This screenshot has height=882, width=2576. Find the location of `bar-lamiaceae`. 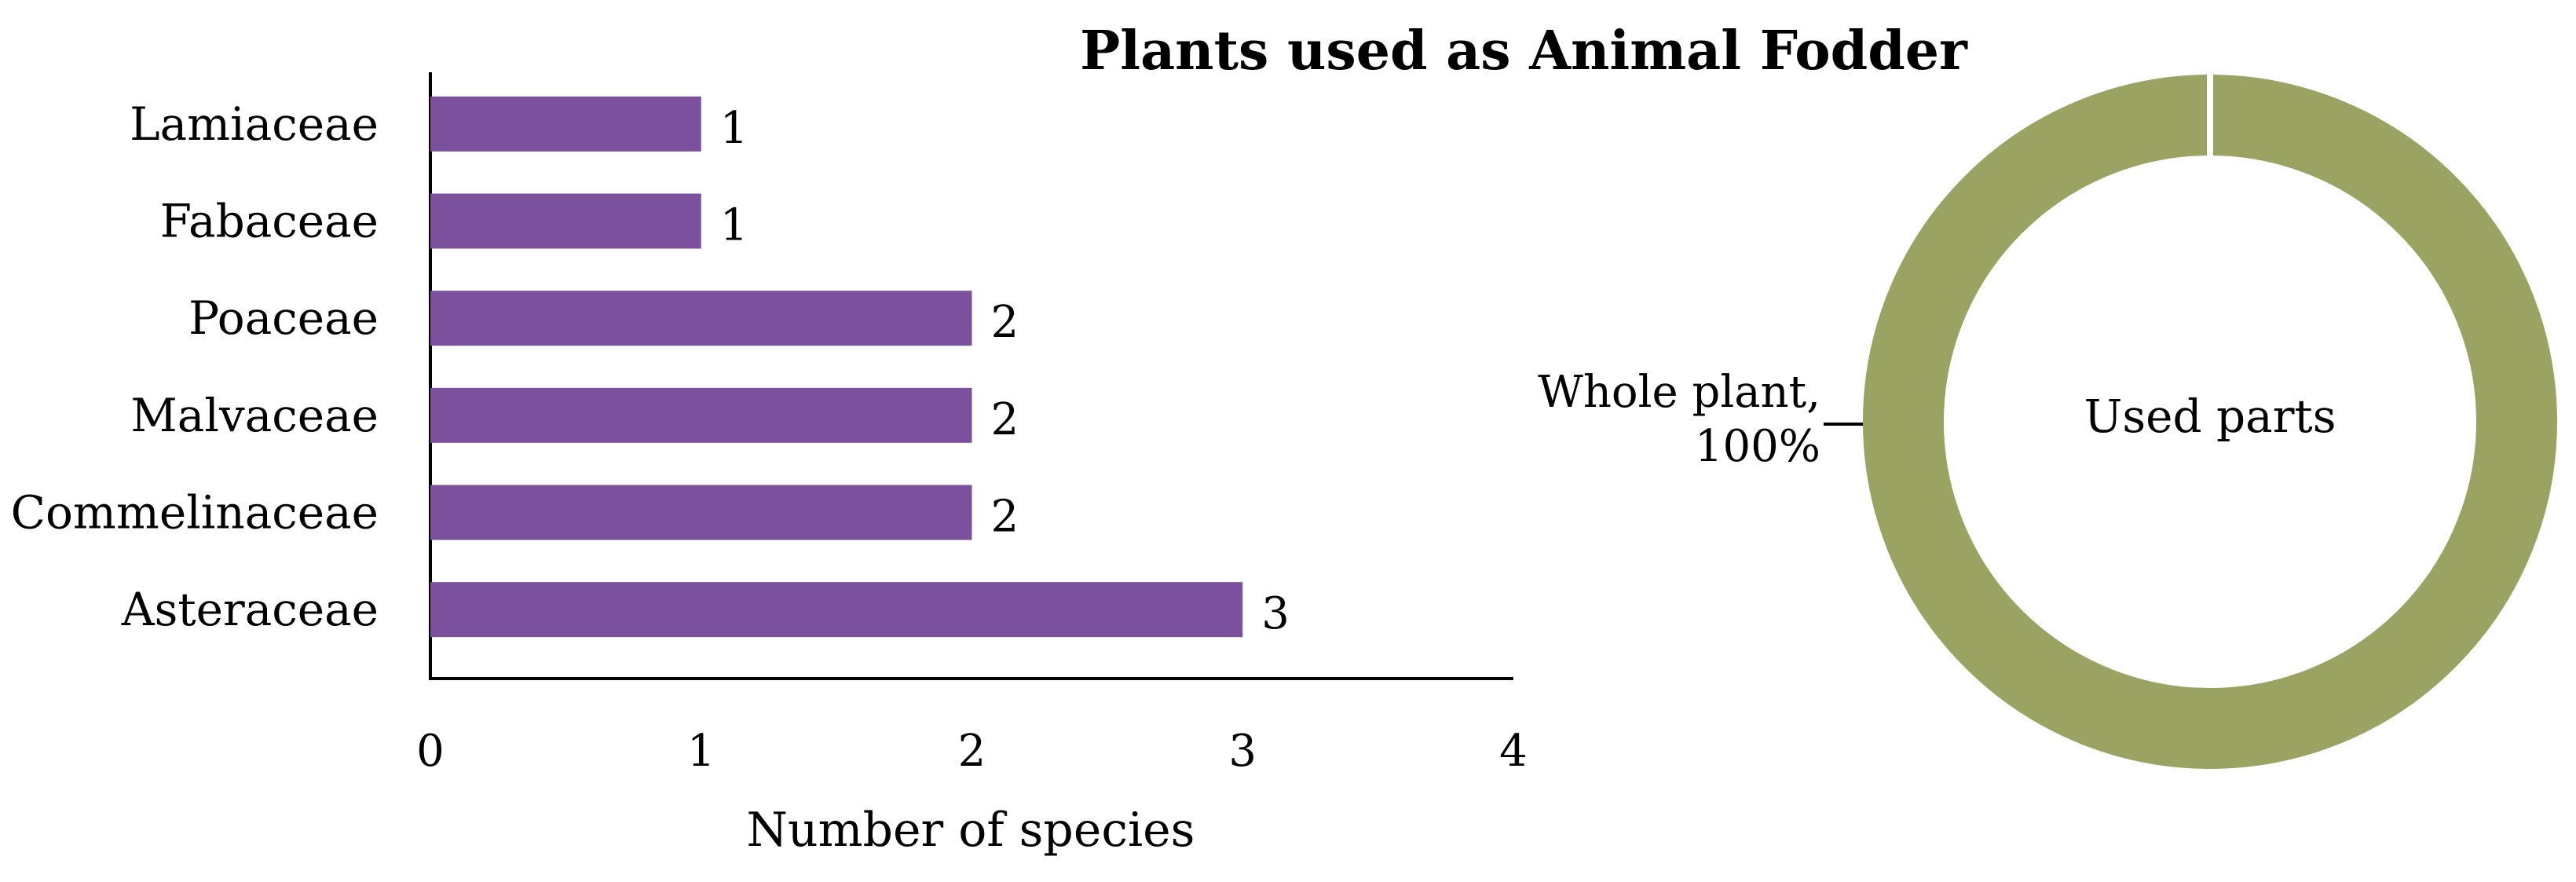

bar-lamiaceae is located at coordinates (565, 124).